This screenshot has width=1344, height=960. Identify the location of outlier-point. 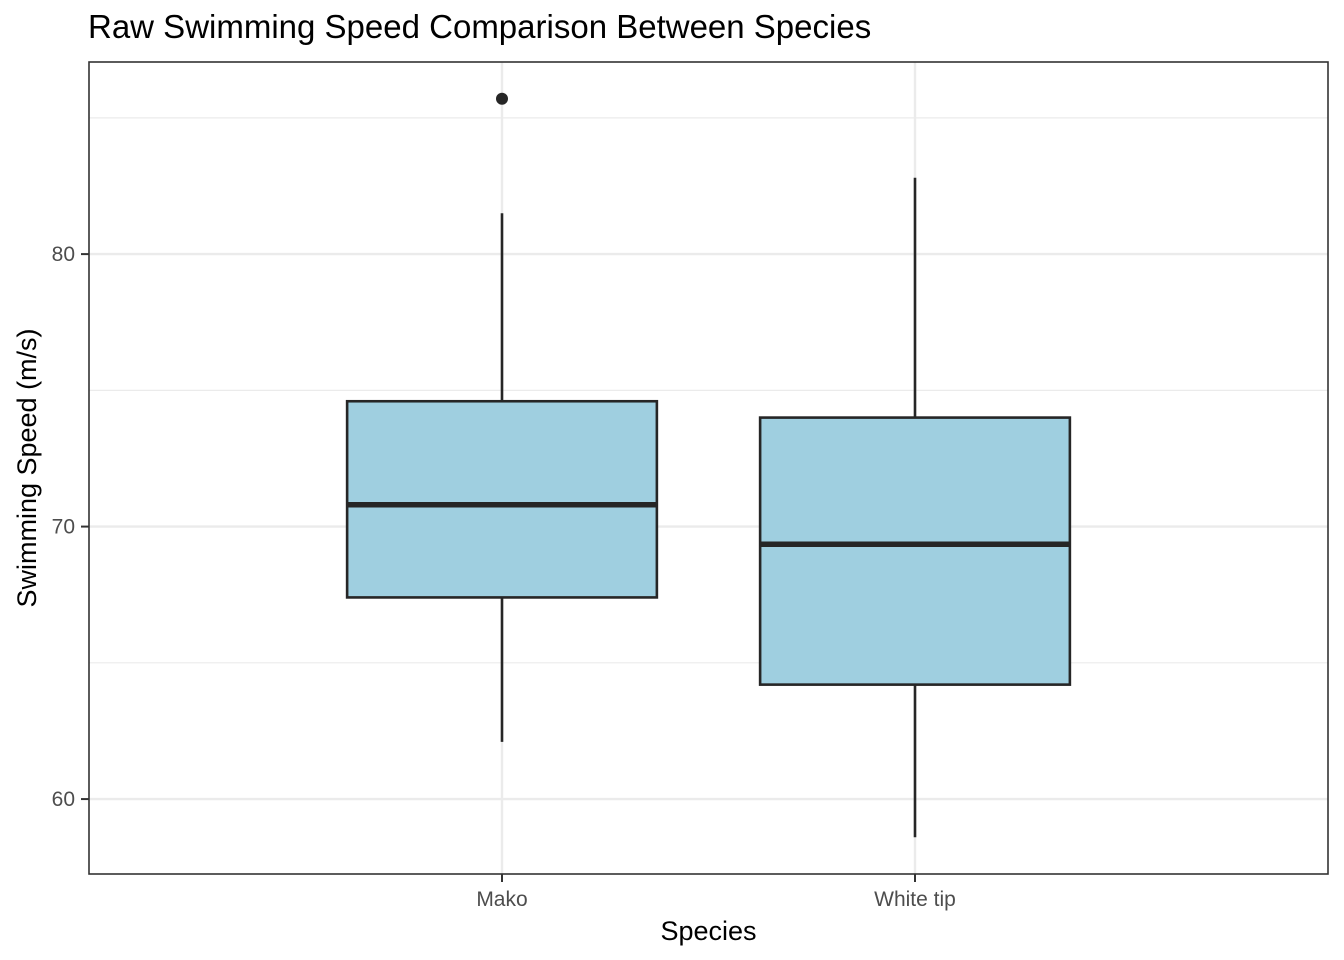
(502, 98).